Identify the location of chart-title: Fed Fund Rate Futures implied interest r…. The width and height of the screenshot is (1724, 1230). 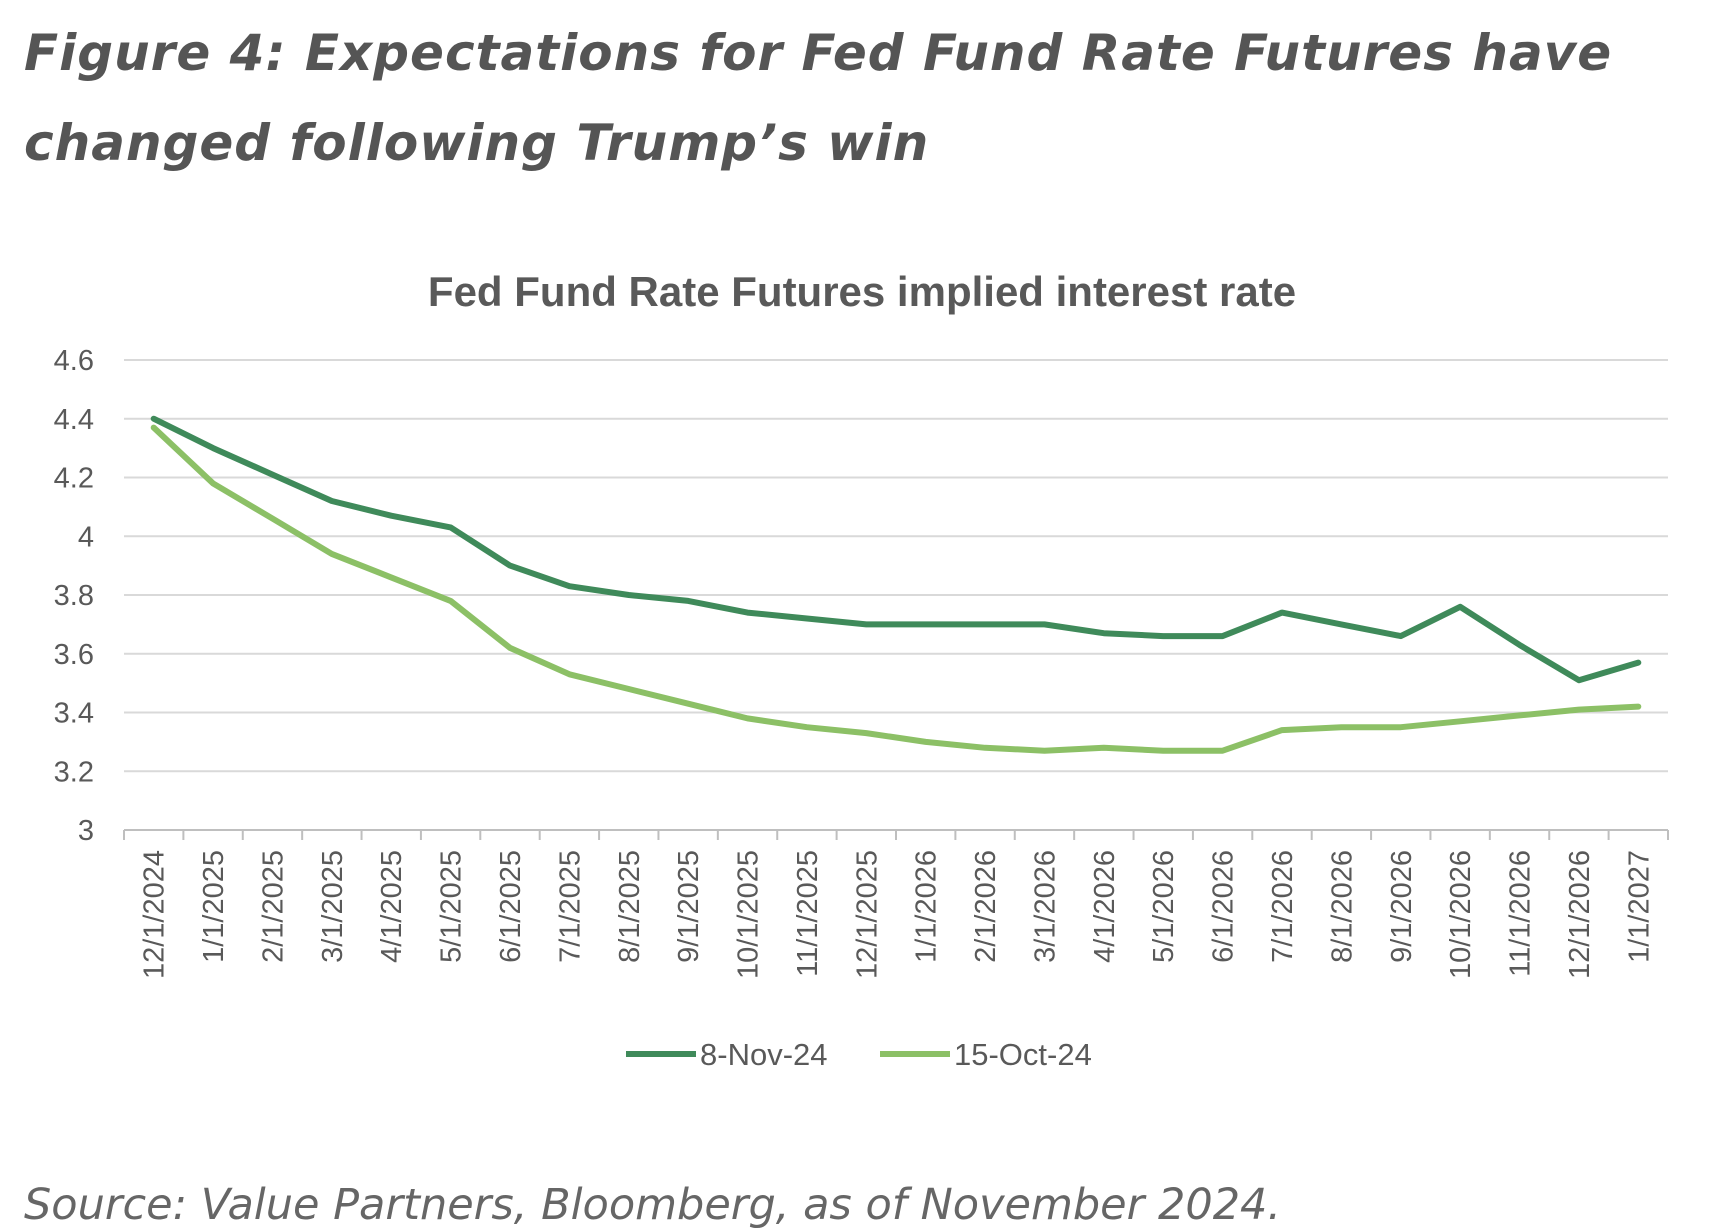
(862, 291).